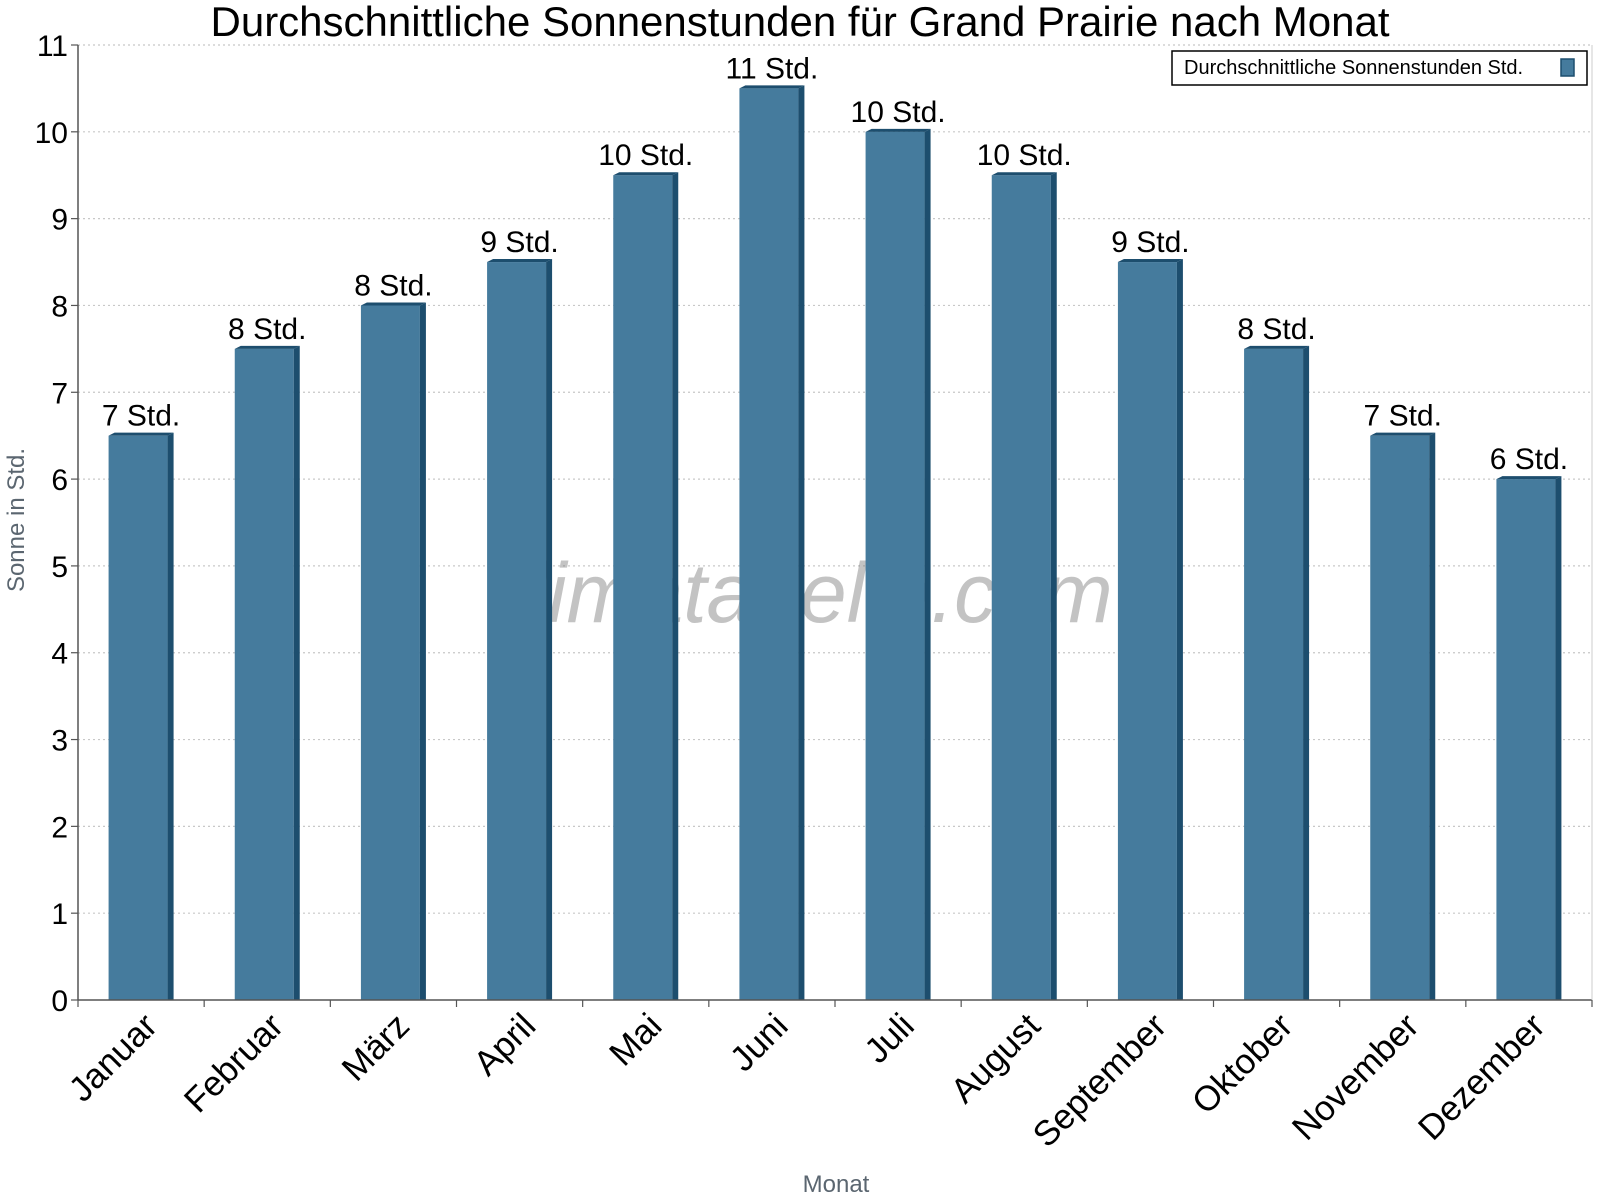 The image size is (1600, 1200). What do you see at coordinates (635, 1039) in the screenshot?
I see `x-tick-label: Mai` at bounding box center [635, 1039].